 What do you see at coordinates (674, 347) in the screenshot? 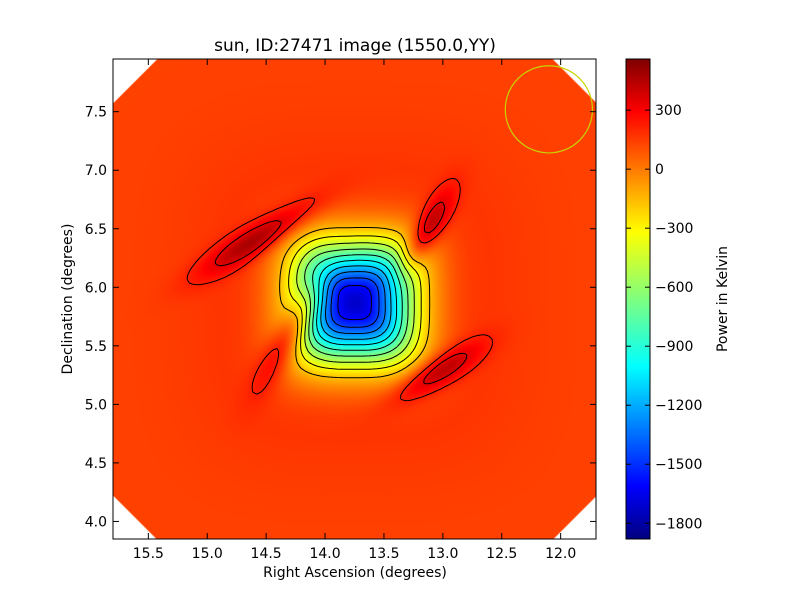
I see `colorbar-tick-label: −900` at bounding box center [674, 347].